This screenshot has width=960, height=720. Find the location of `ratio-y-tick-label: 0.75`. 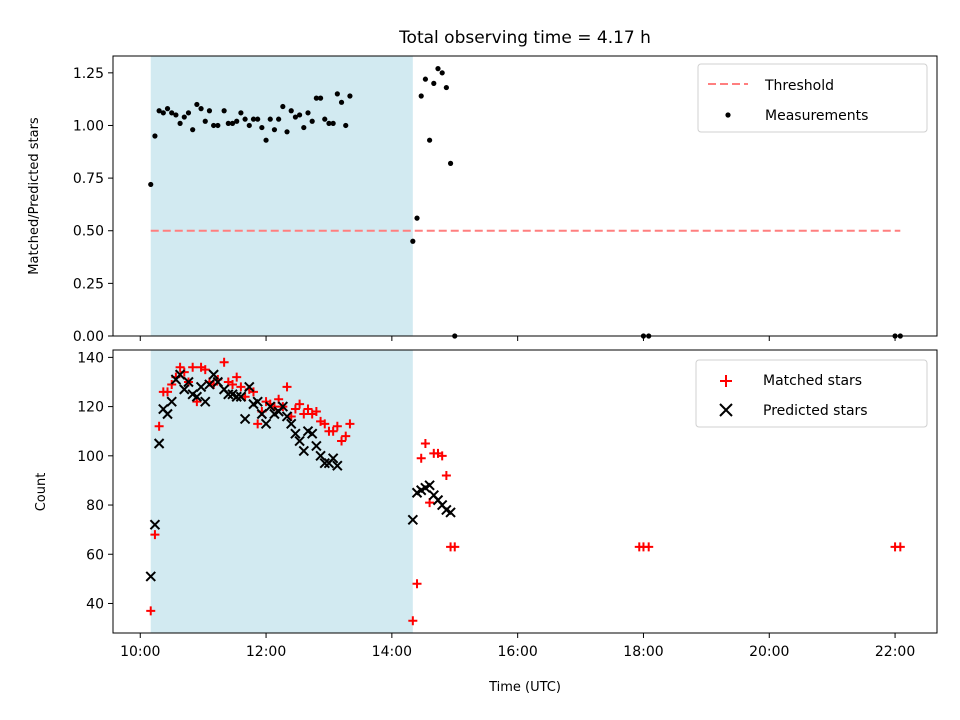

ratio-y-tick-label: 0.75 is located at coordinates (88, 179).